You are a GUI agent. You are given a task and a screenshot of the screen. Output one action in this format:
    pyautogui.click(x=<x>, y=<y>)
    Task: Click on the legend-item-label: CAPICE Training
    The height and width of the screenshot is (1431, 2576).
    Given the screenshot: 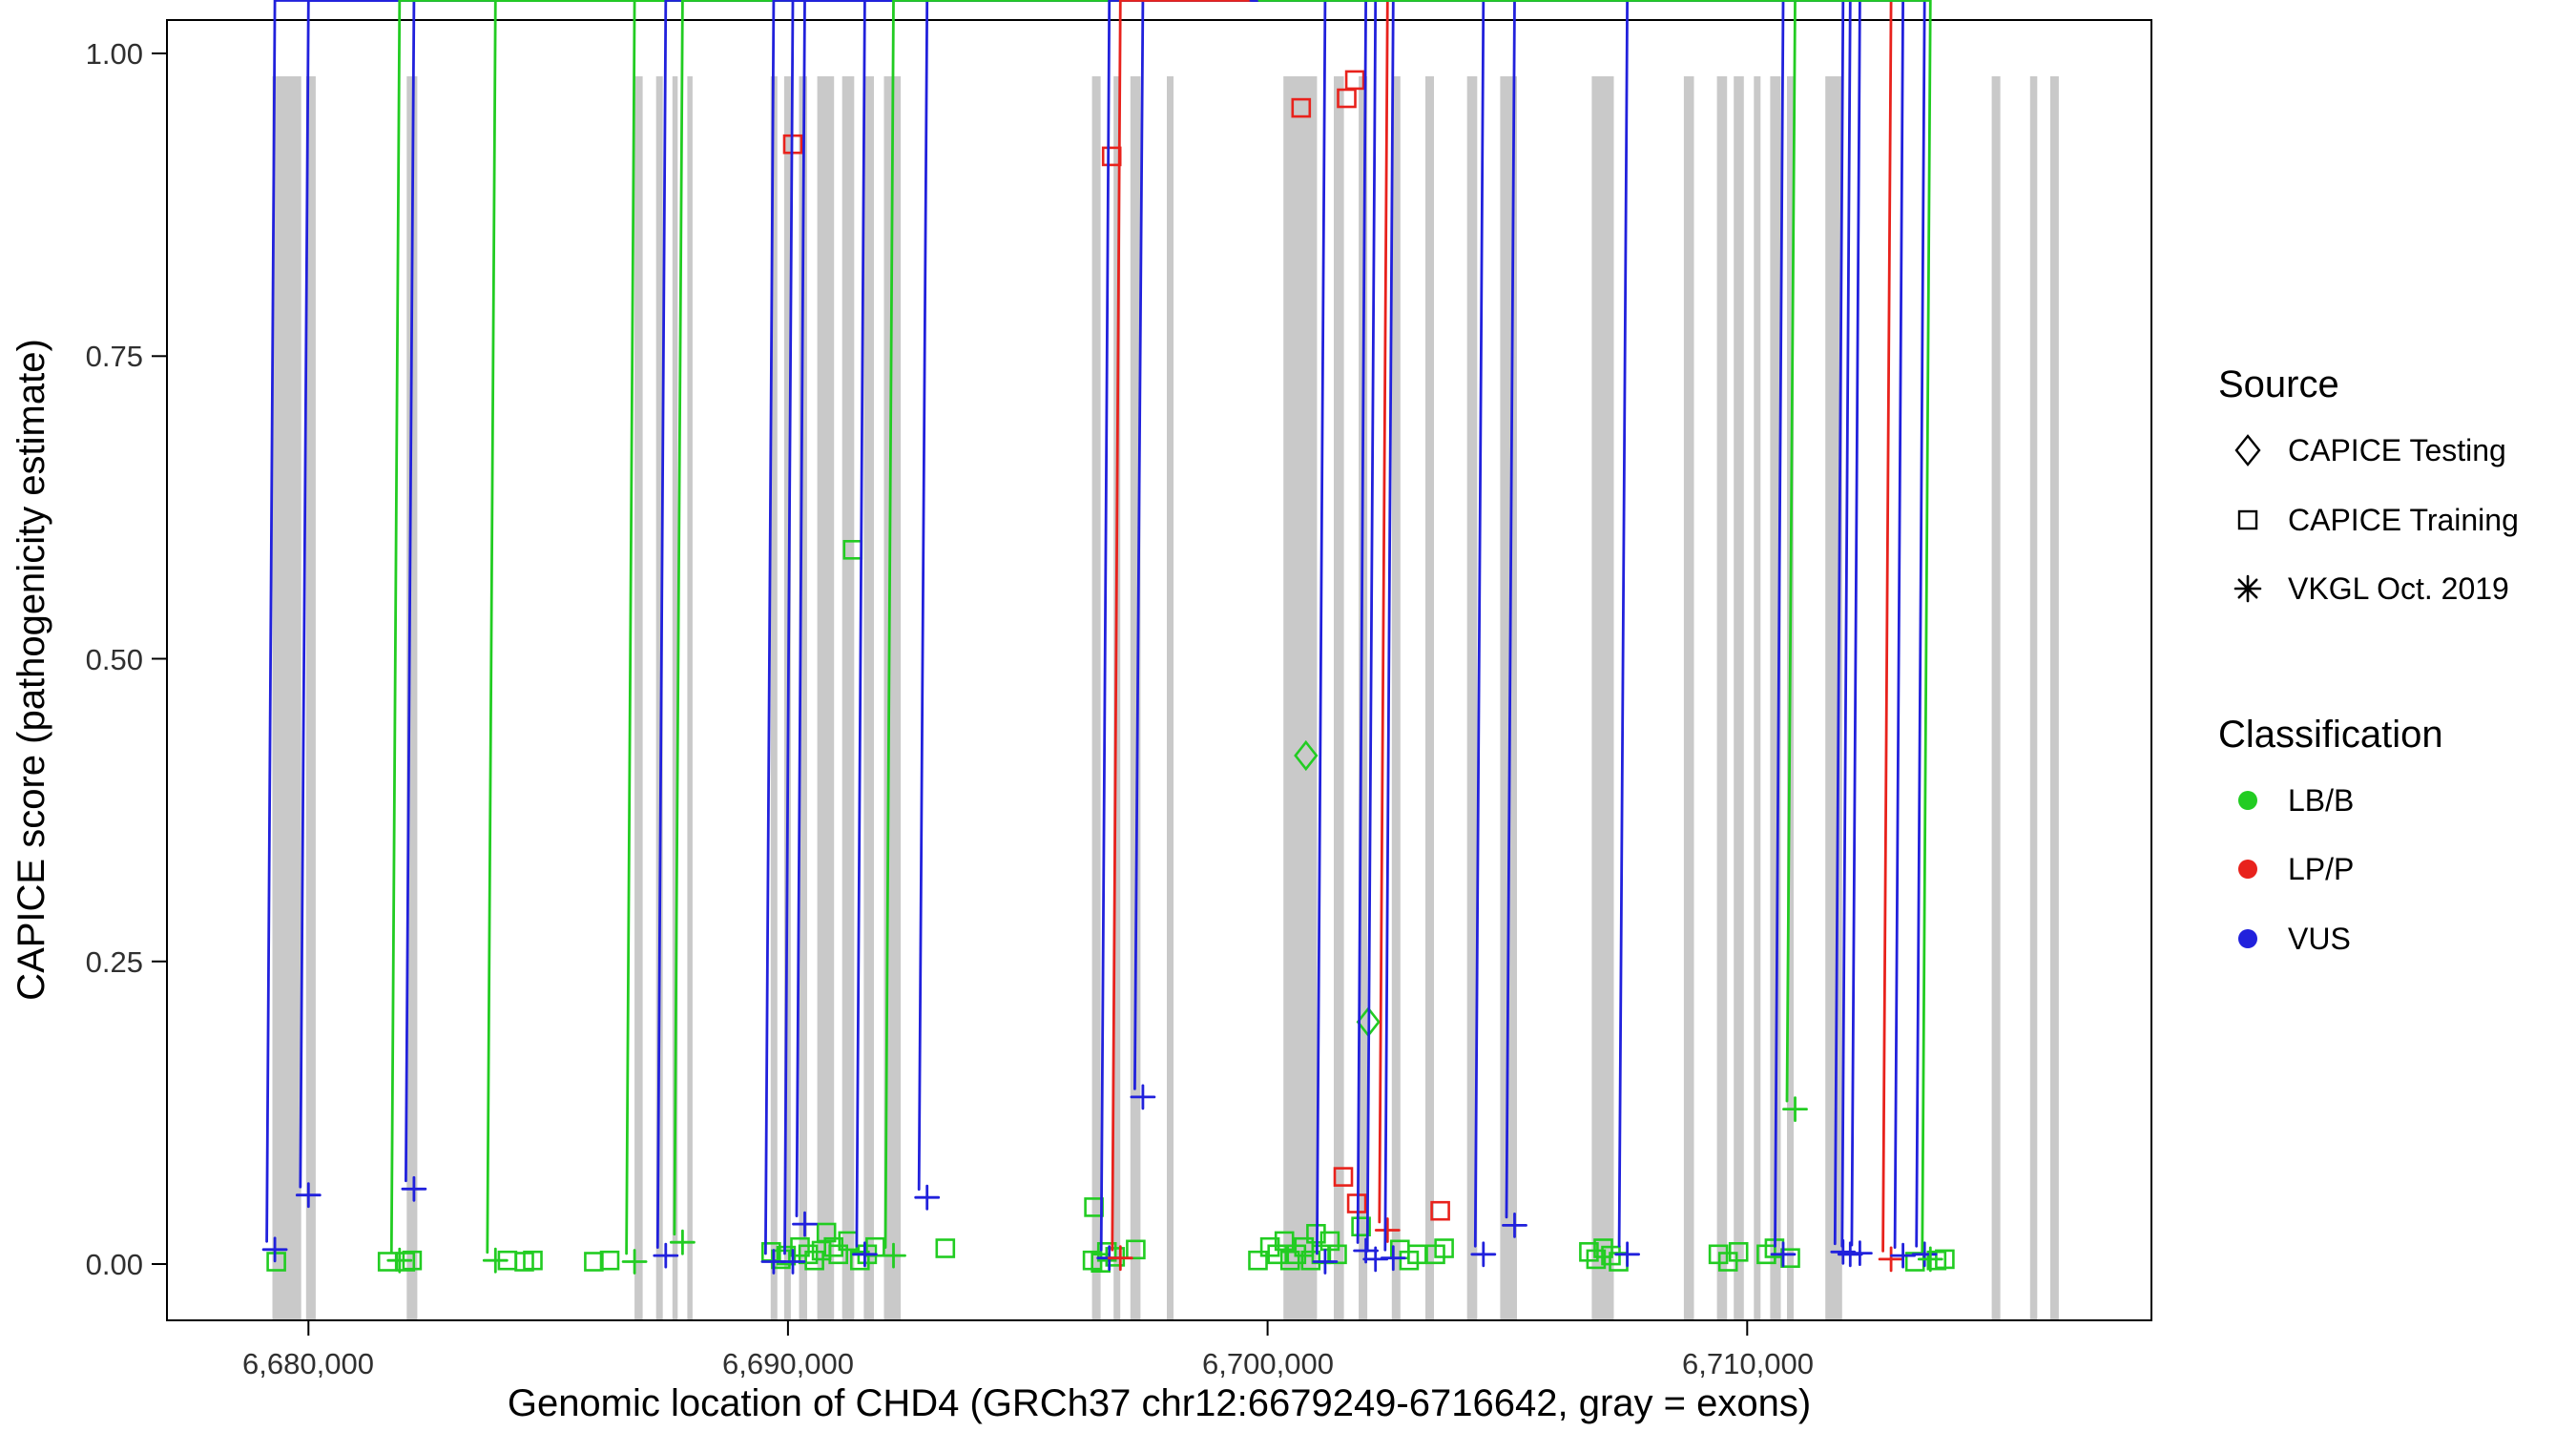 What is the action you would take?
    pyautogui.click(x=2403, y=520)
    